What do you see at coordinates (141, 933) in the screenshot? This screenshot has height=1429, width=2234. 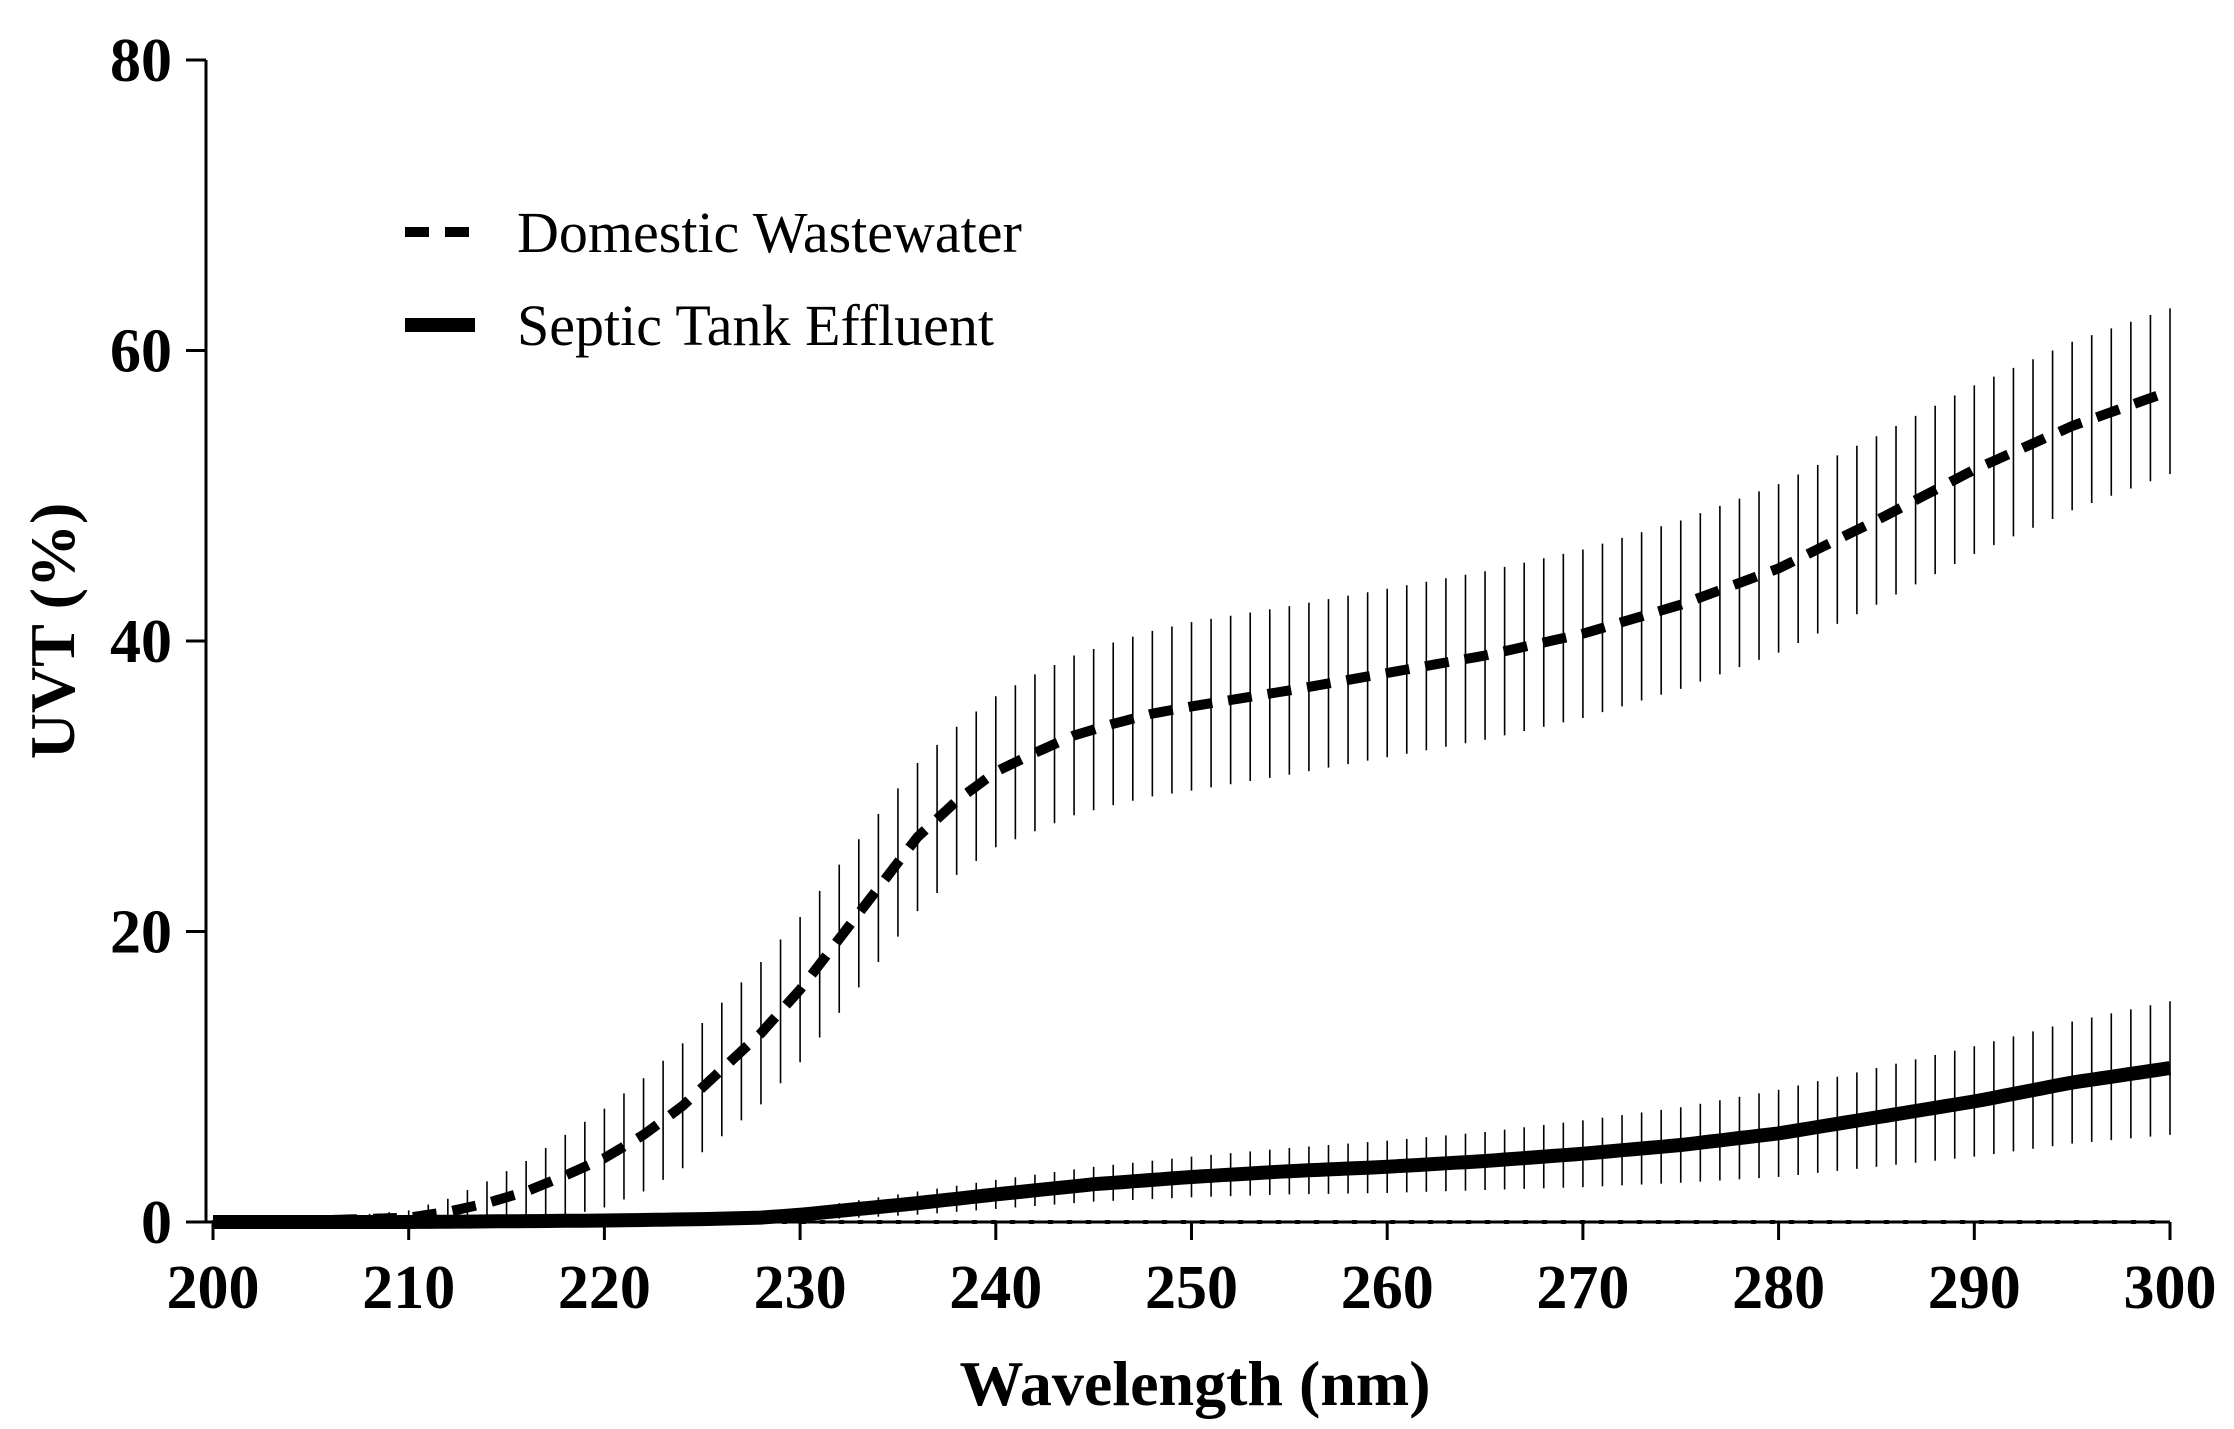 I see `y-tick-label-20: 20` at bounding box center [141, 933].